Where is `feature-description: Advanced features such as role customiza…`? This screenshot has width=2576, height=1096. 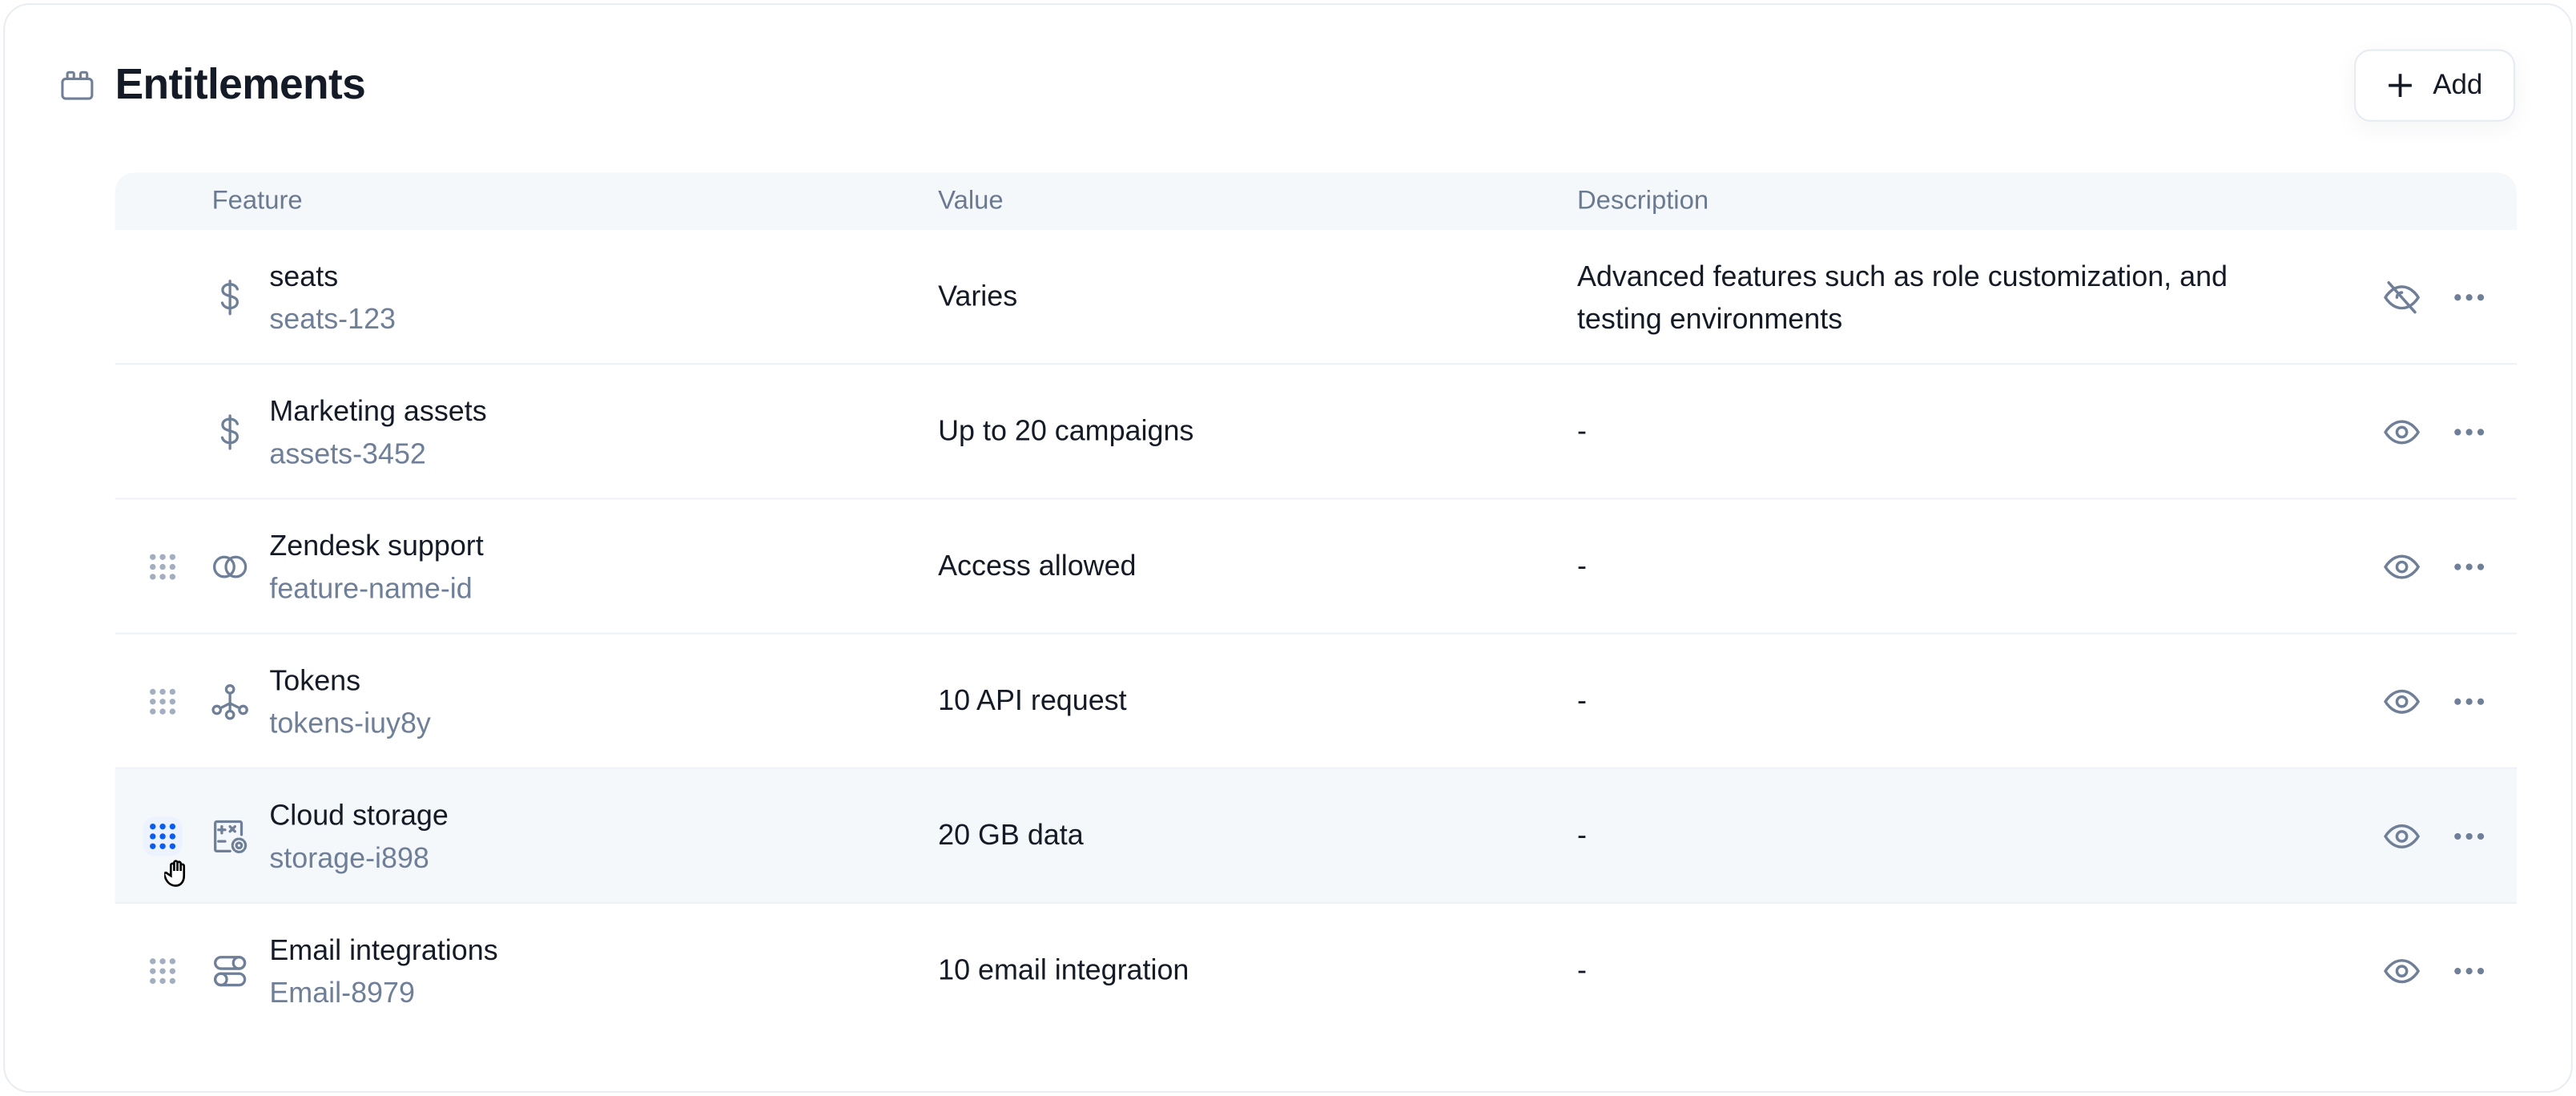
feature-description: Advanced features such as role customiza… is located at coordinates (1902, 298).